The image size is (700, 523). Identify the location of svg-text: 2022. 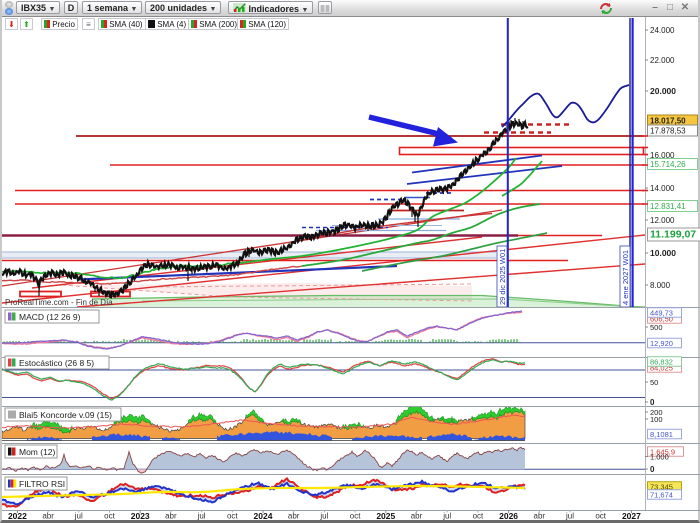
(17, 516).